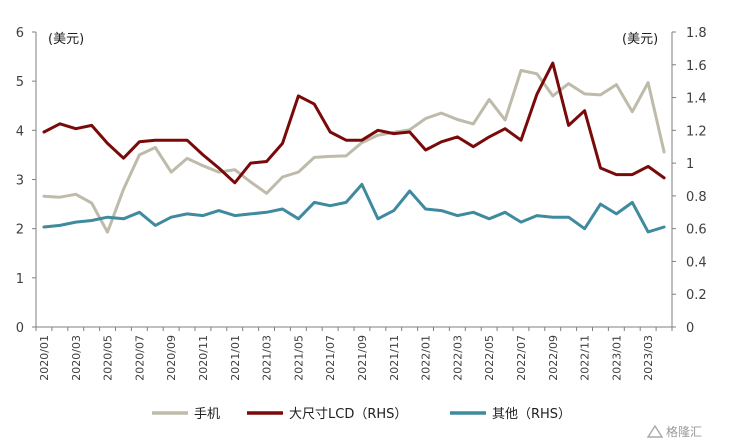  What do you see at coordinates (207, 414) in the screenshot?
I see `legend-label-0: 手机` at bounding box center [207, 414].